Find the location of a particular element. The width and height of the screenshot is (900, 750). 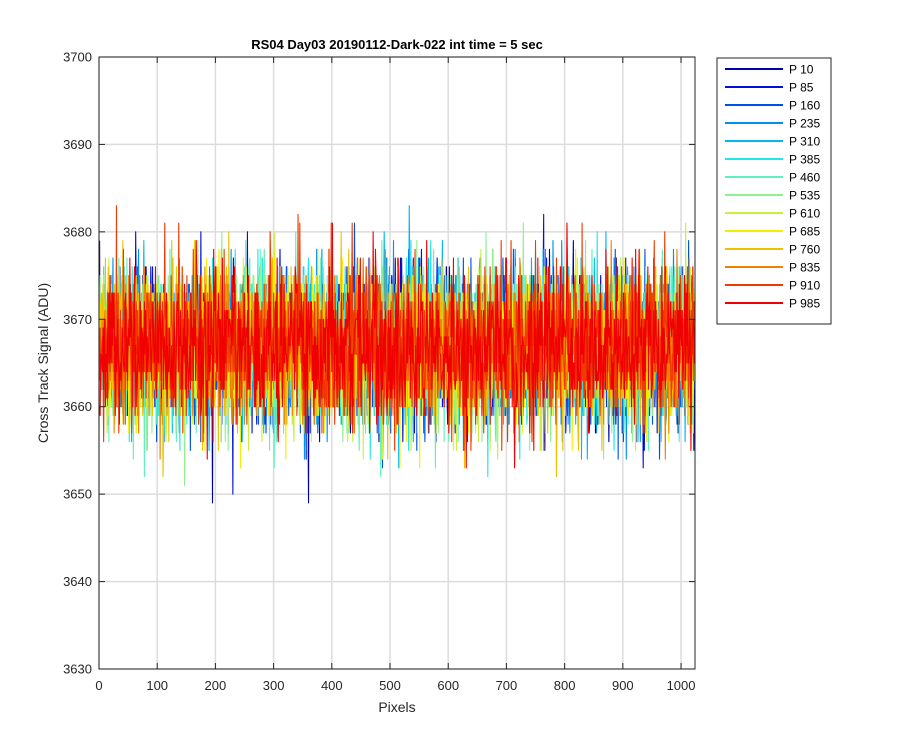

legend-label: P 85 is located at coordinates (801, 88).